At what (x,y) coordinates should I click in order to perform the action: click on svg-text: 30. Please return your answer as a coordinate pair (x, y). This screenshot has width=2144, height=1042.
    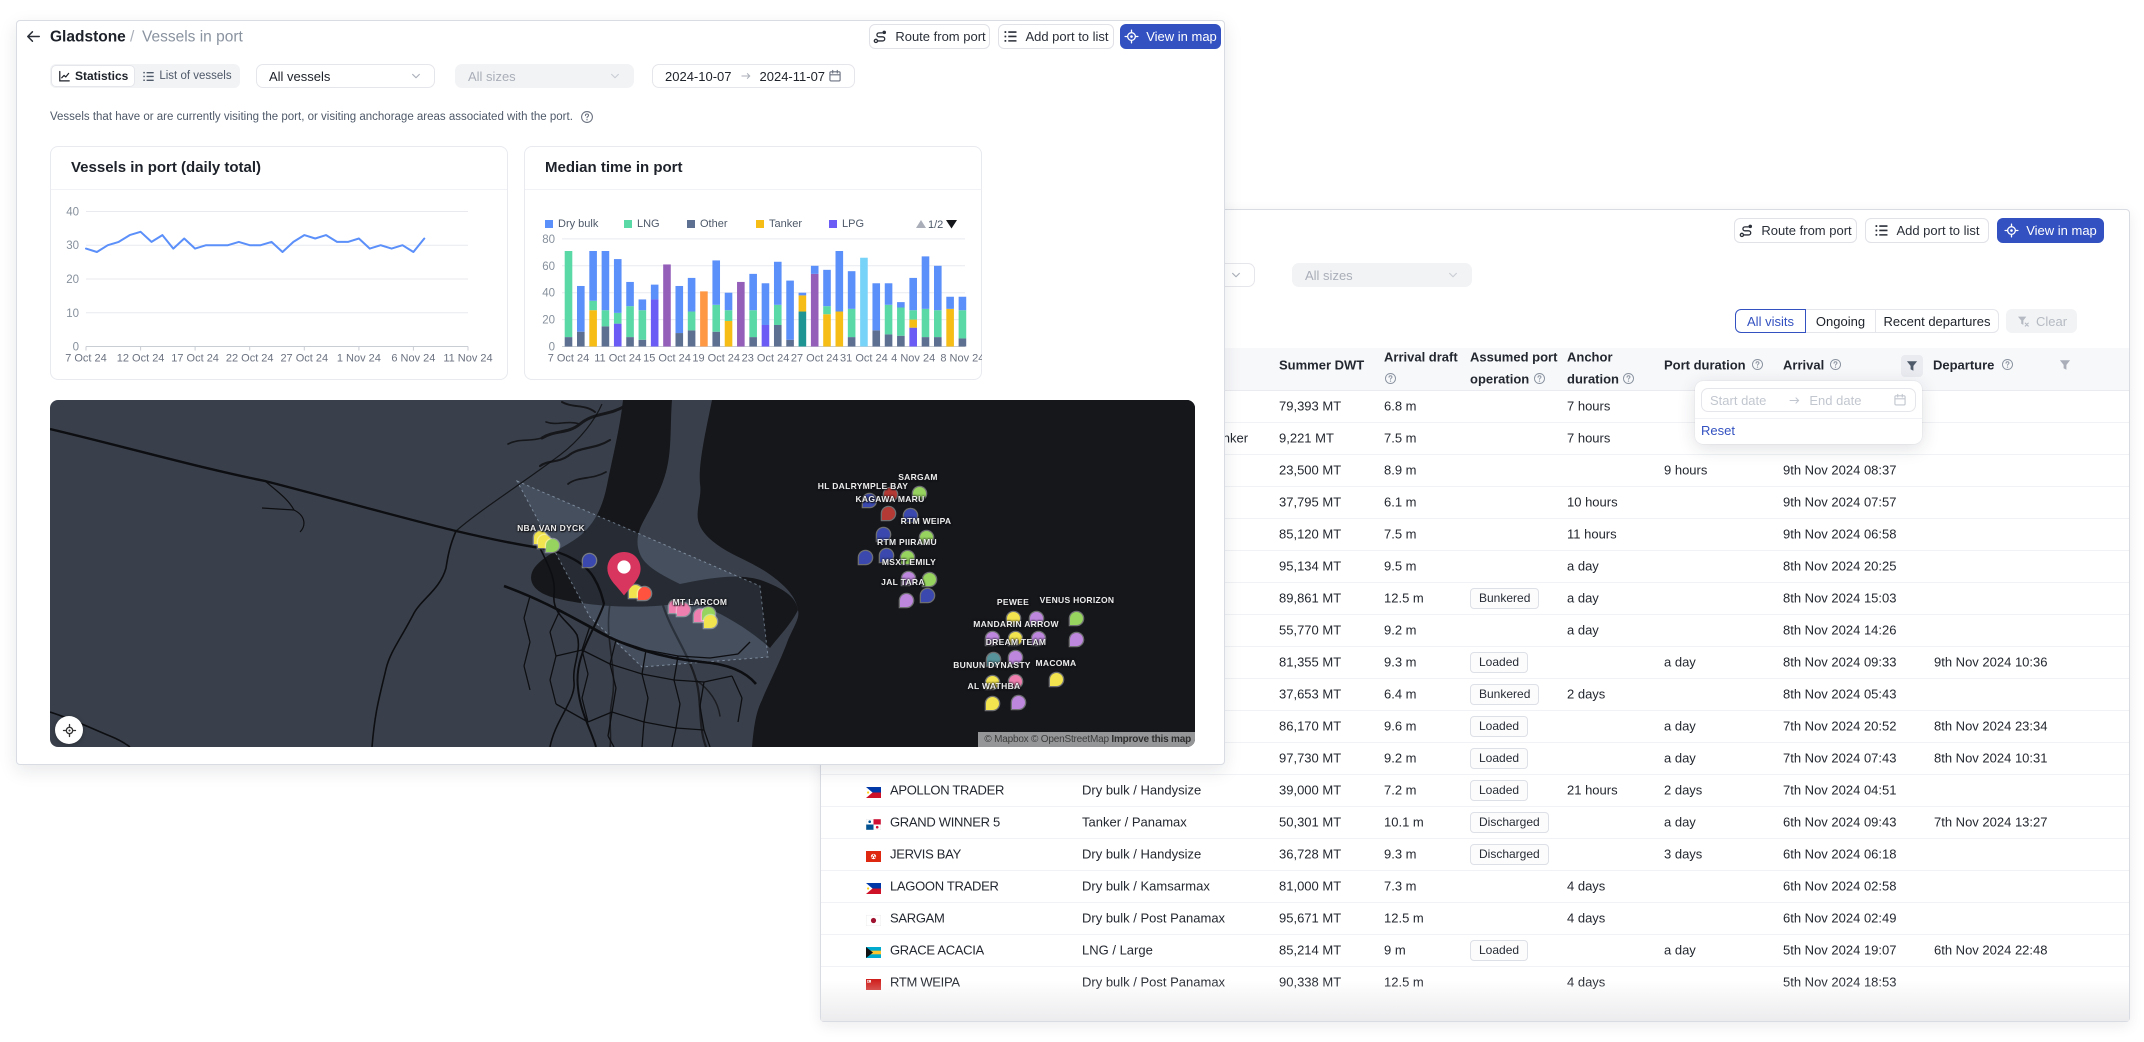
    Looking at the image, I should click on (72, 246).